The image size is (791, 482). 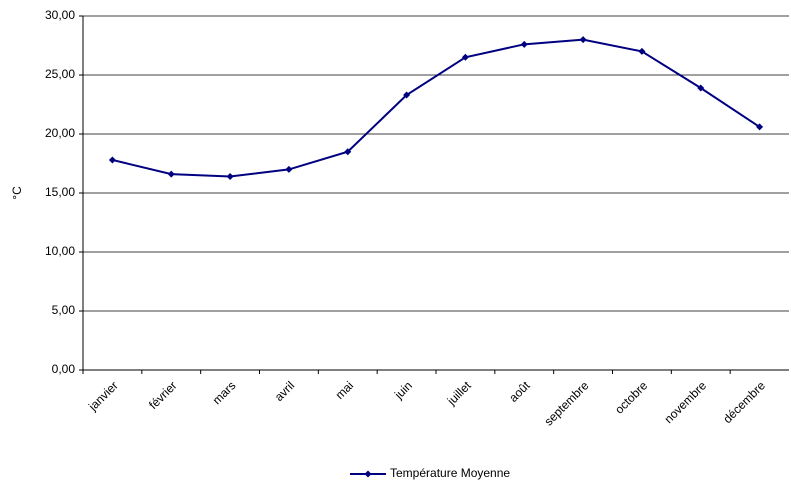 I want to click on y-tick-label: 25,00, so click(x=60, y=74).